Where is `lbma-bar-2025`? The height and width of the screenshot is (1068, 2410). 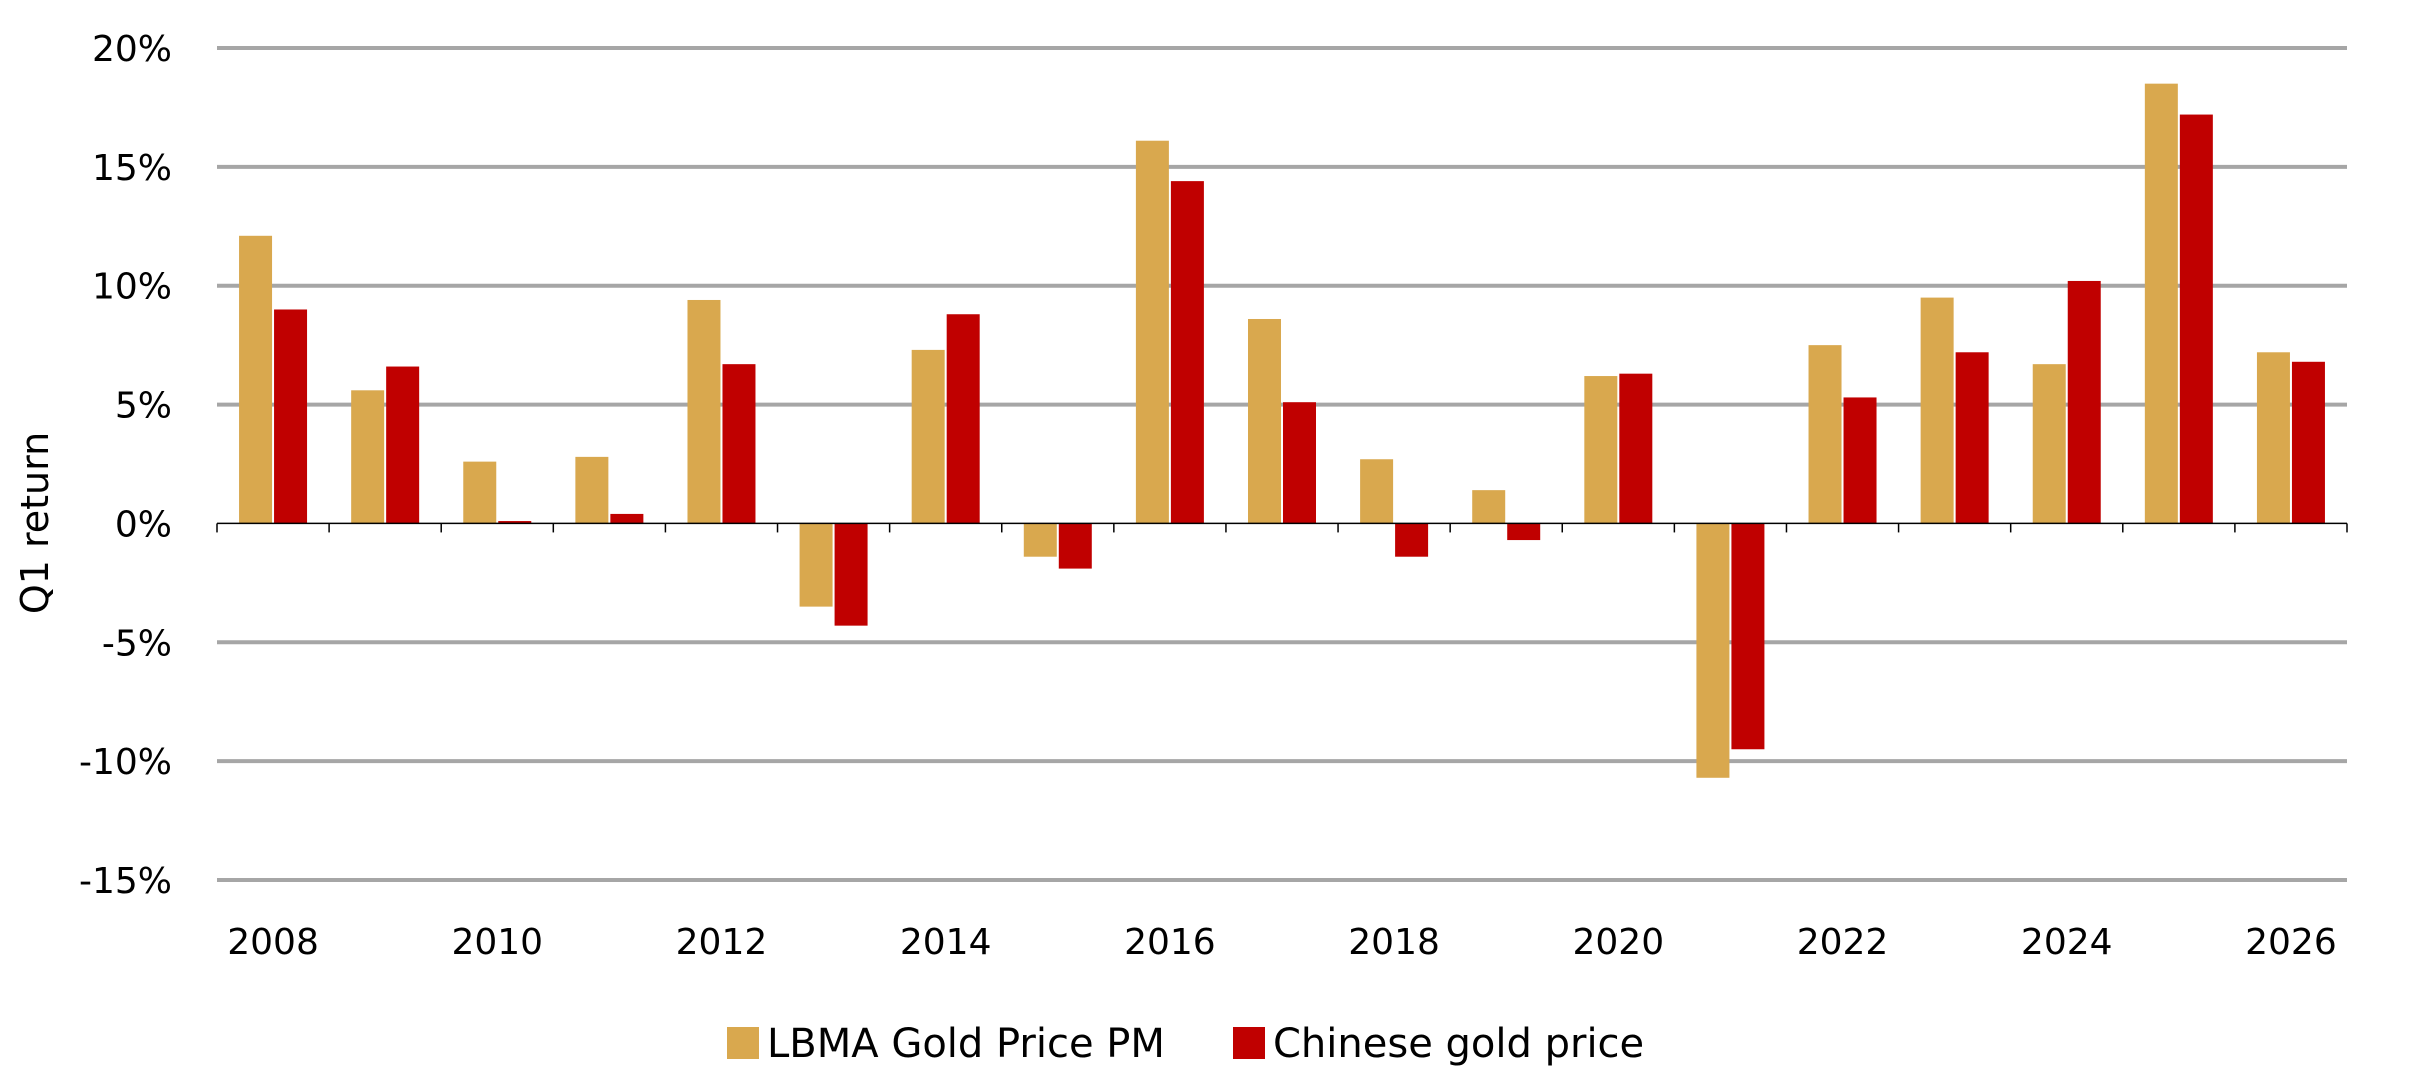
lbma-bar-2025 is located at coordinates (2161, 303).